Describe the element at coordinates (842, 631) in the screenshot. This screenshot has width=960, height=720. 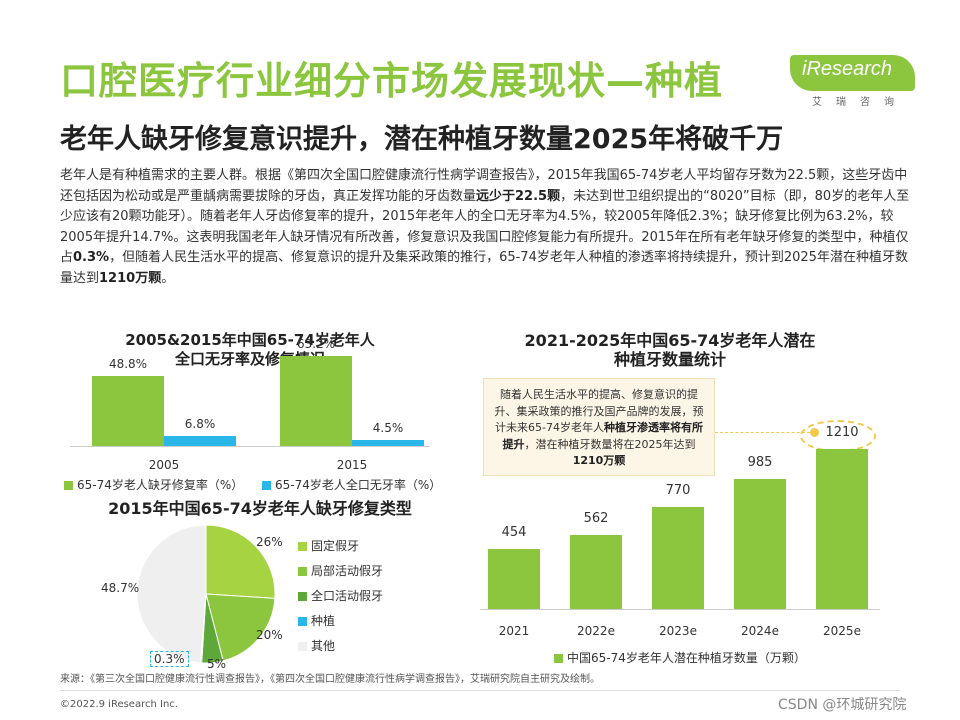
I see `chart3-x-label: 2025e` at that location.